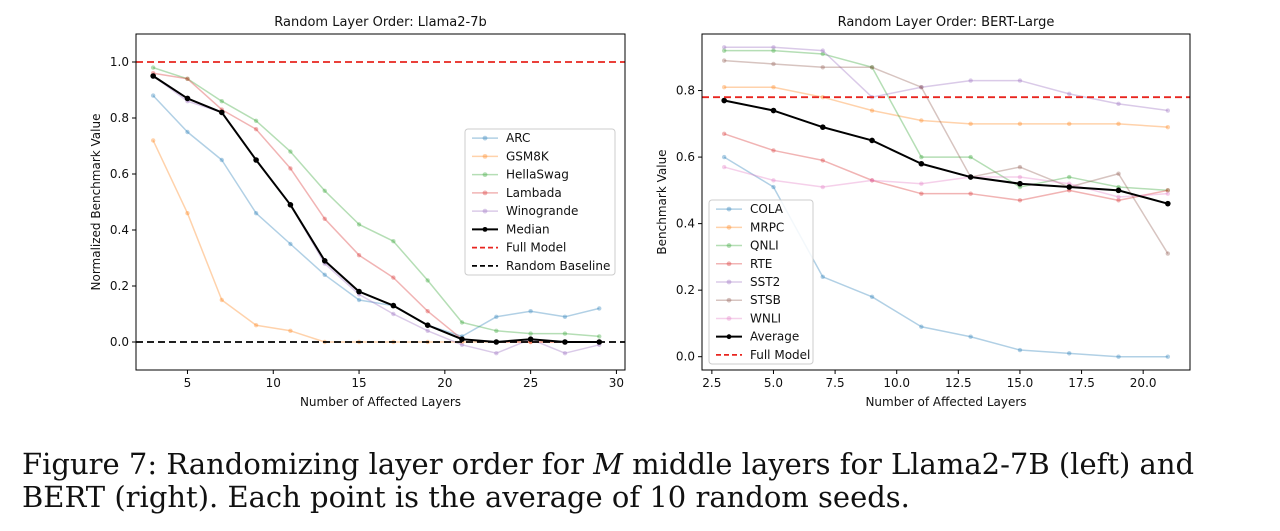  What do you see at coordinates (444, 383) in the screenshot?
I see `x-tick-label: 20` at bounding box center [444, 383].